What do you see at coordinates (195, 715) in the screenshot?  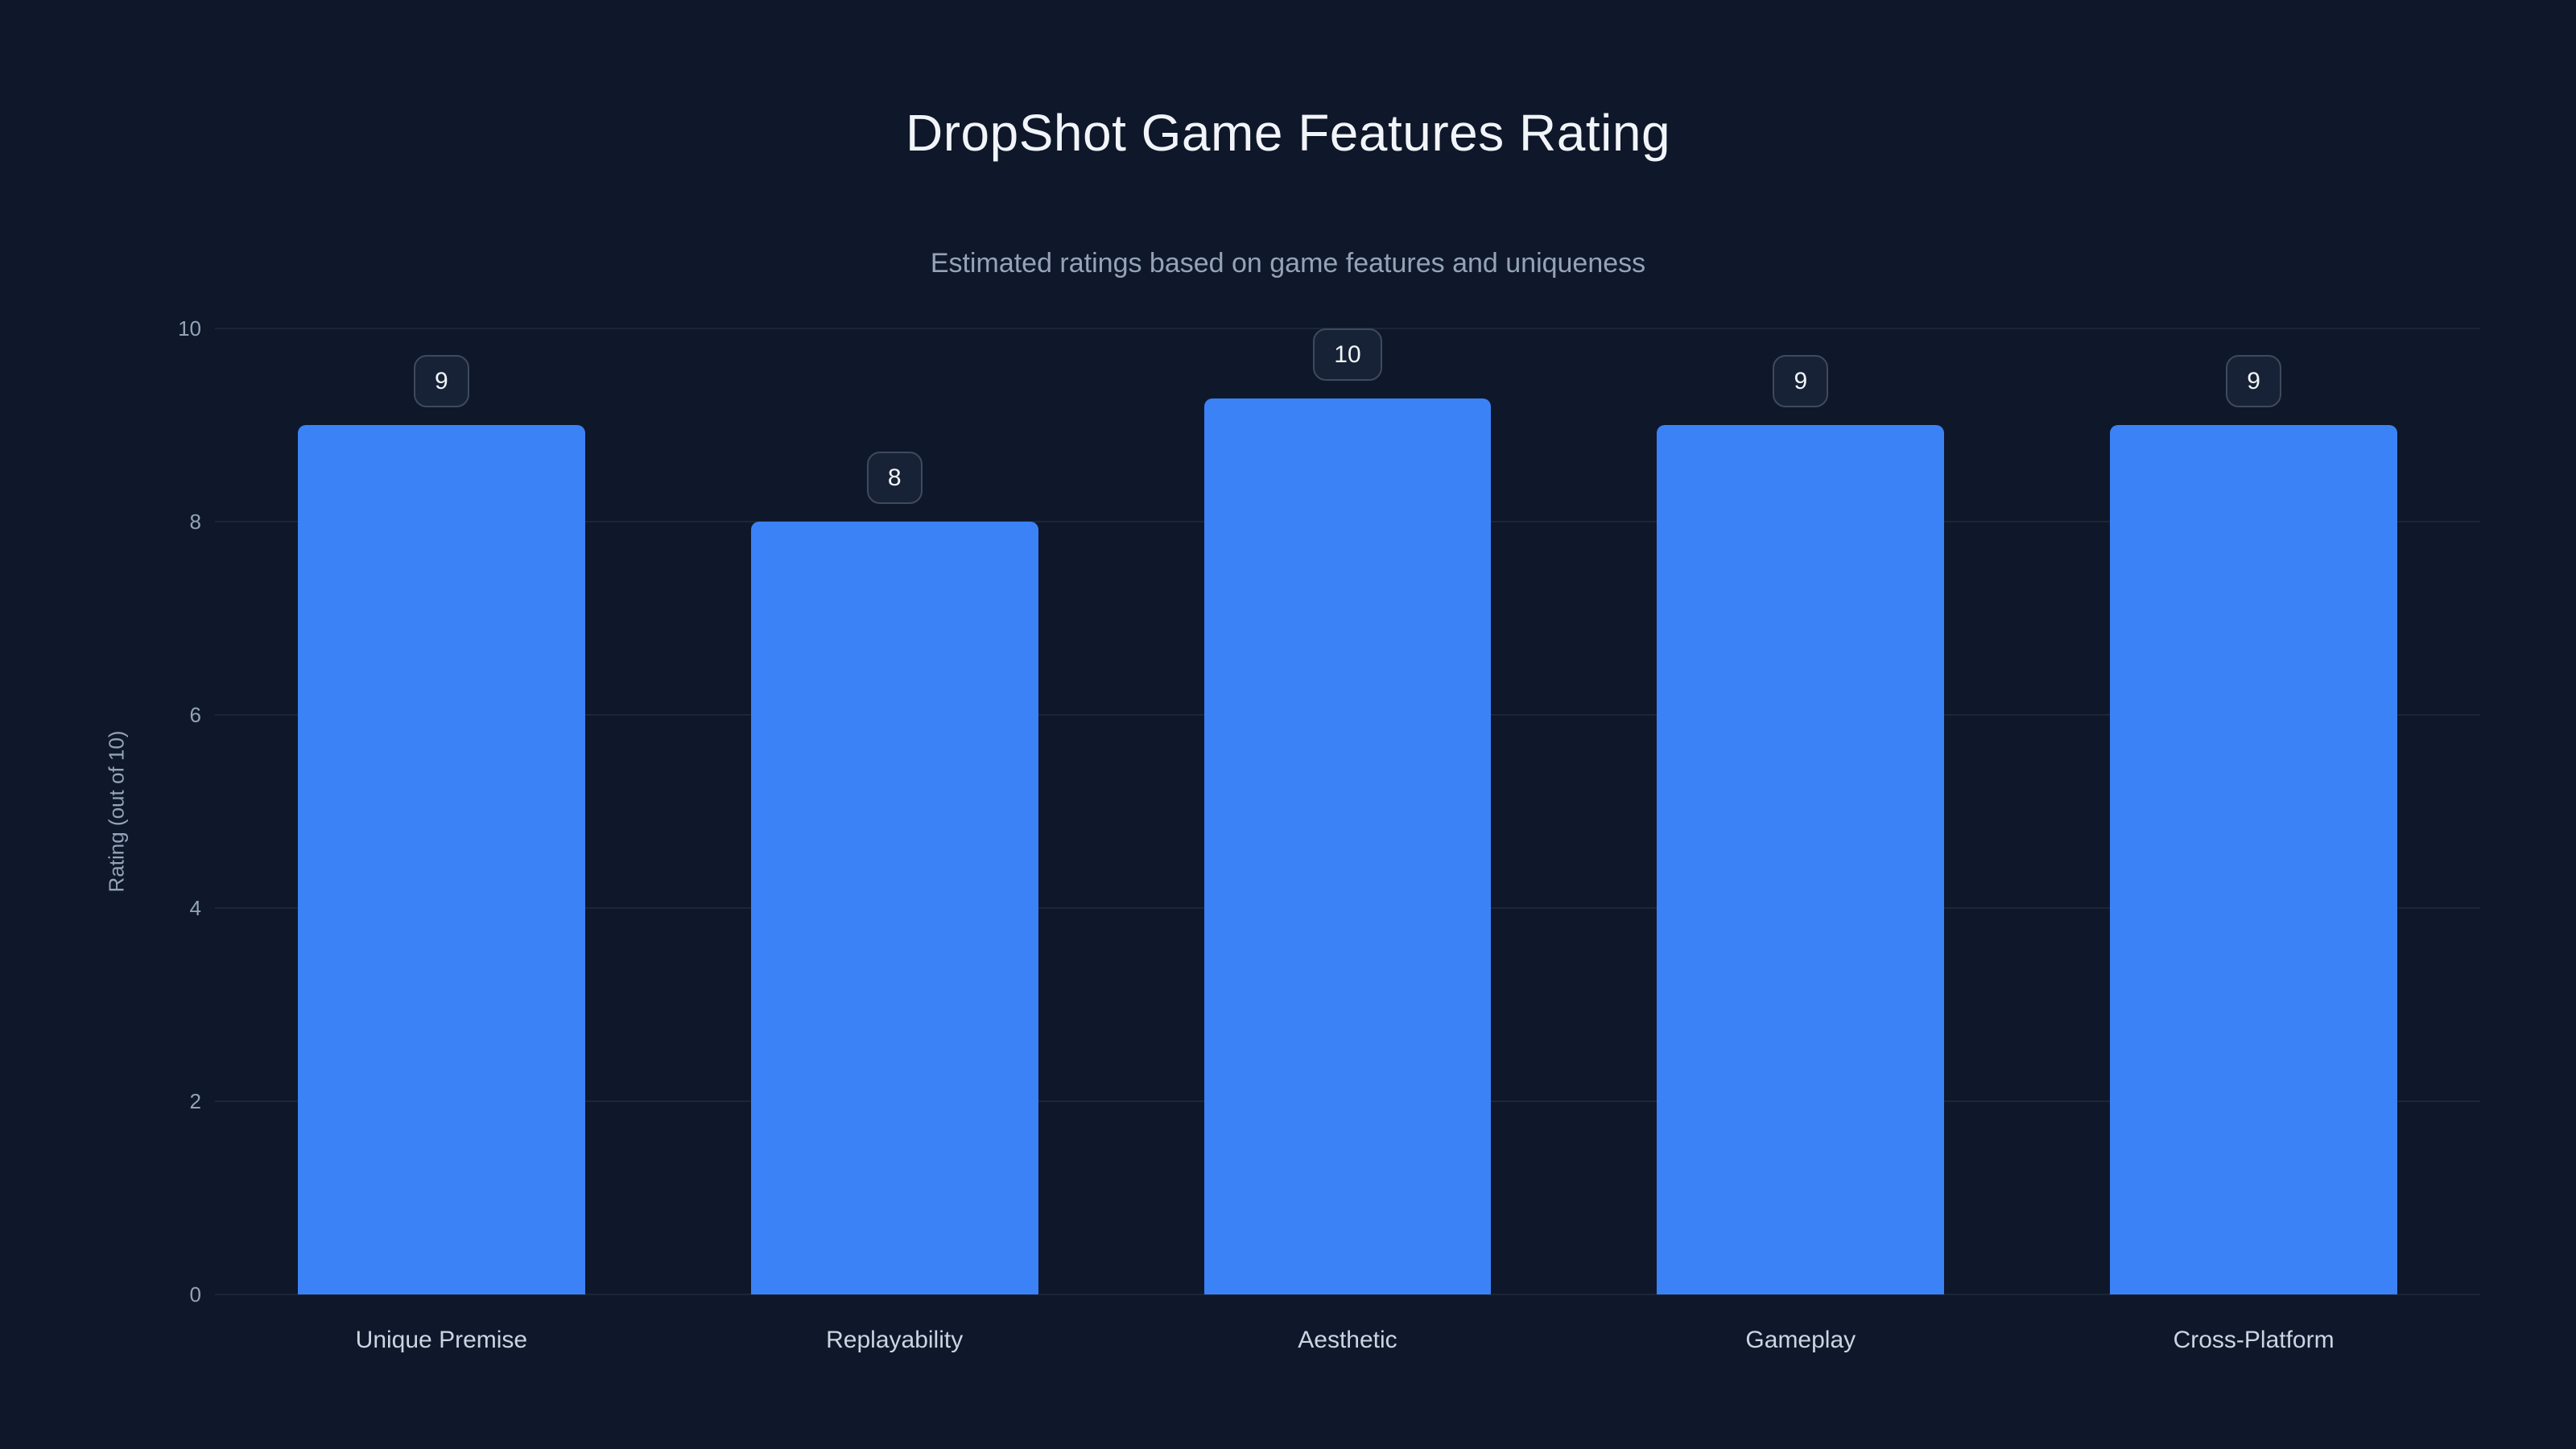 I see `y-tick-label: 6` at bounding box center [195, 715].